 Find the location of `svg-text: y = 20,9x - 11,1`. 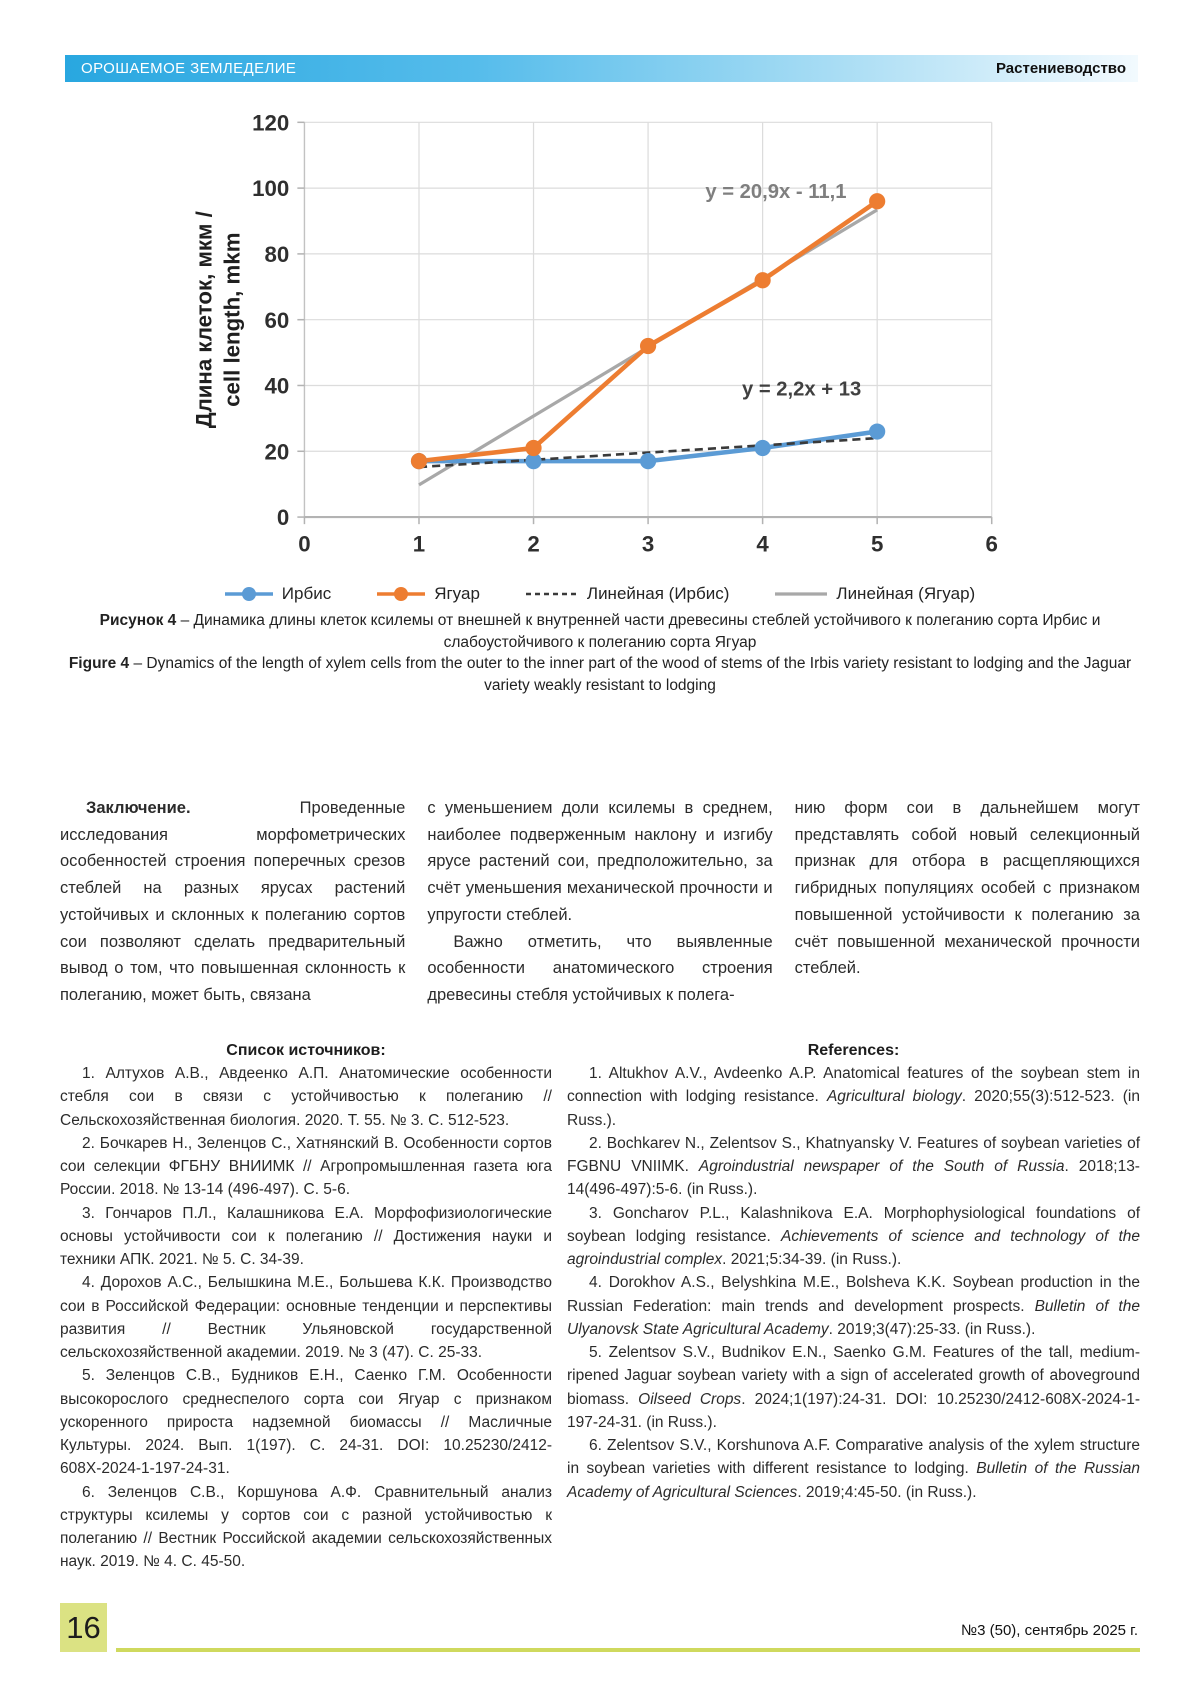

svg-text: y = 20,9x - 11,1 is located at coordinates (775, 192).